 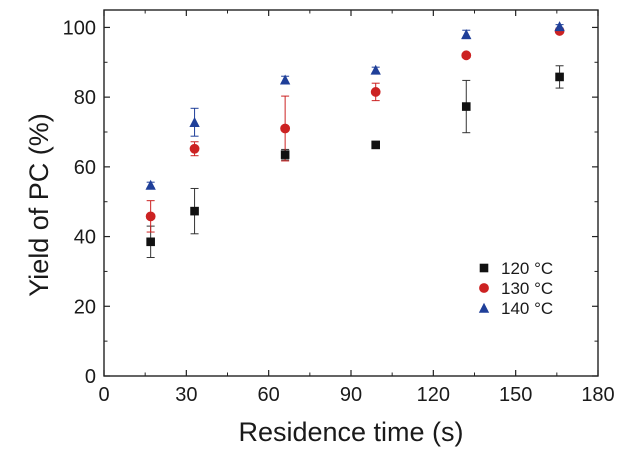 I want to click on x-axis-title: Residence time (s), so click(x=350, y=432).